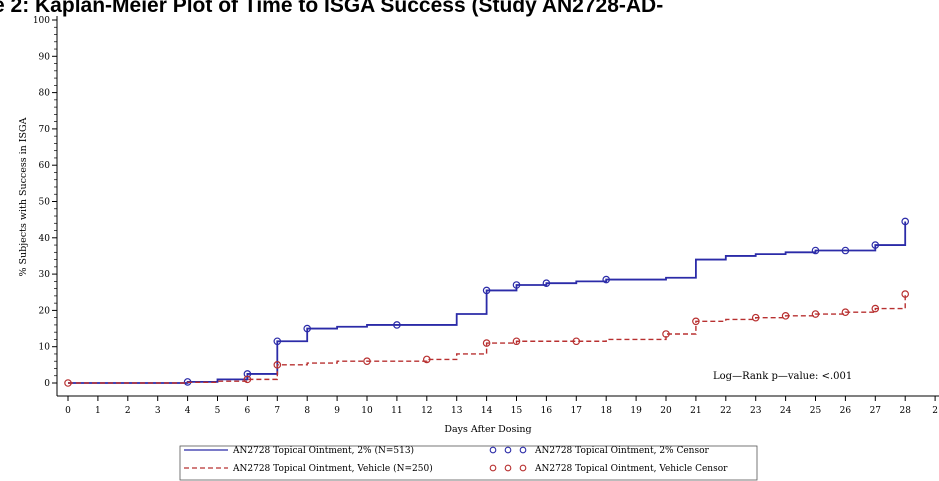  I want to click on x-tick-label: 10, so click(367, 411).